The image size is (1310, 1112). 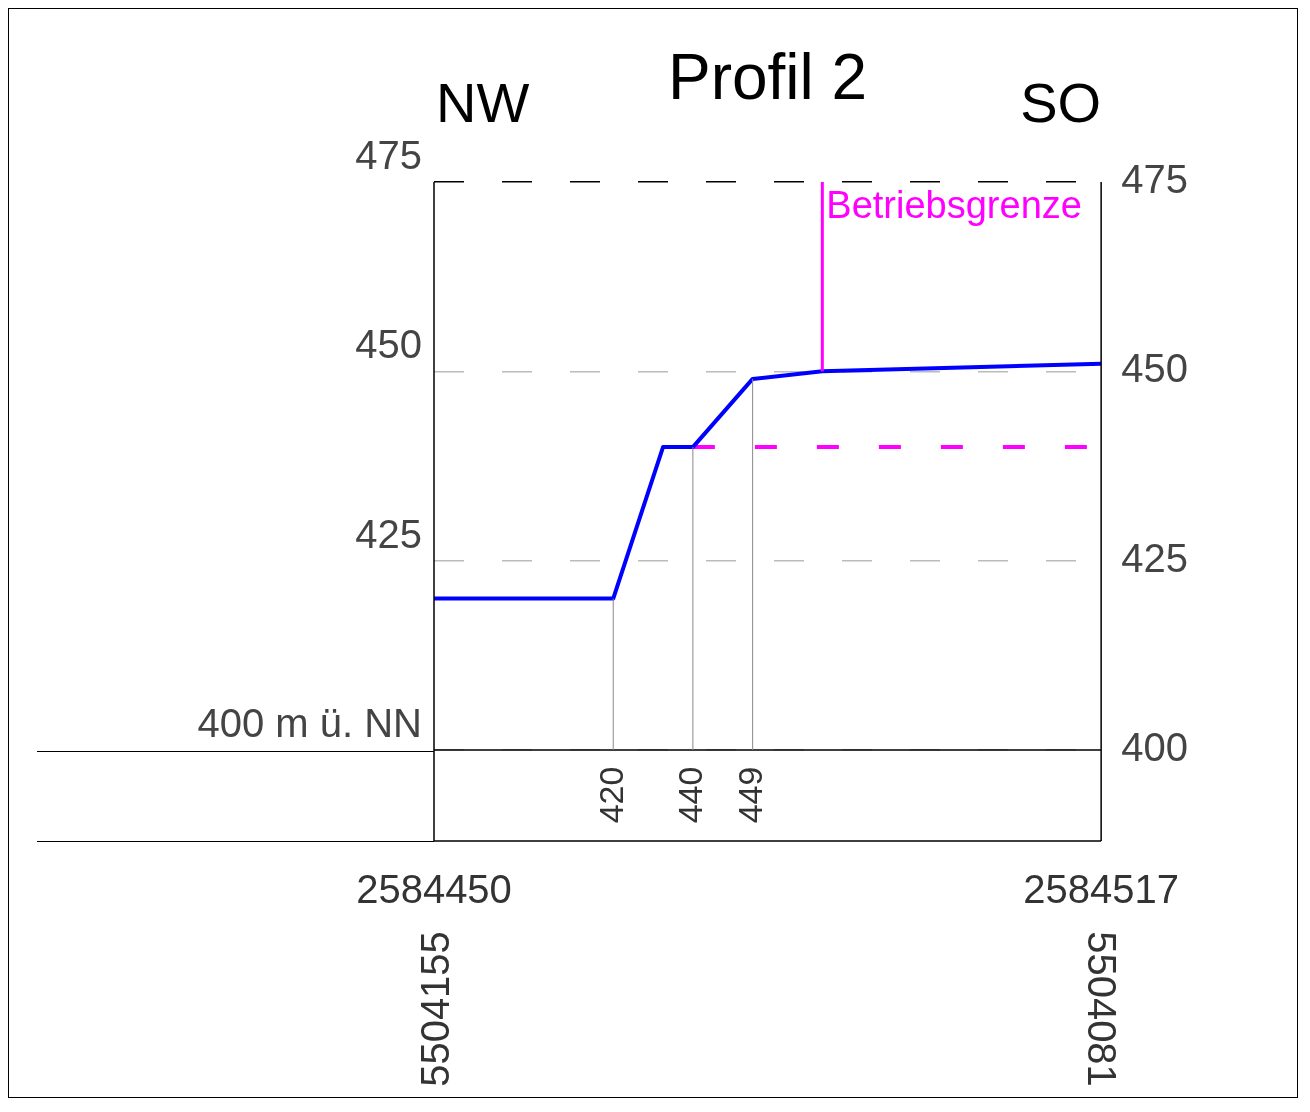 What do you see at coordinates (1154, 179) in the screenshot?
I see `y2-tick-label: 475` at bounding box center [1154, 179].